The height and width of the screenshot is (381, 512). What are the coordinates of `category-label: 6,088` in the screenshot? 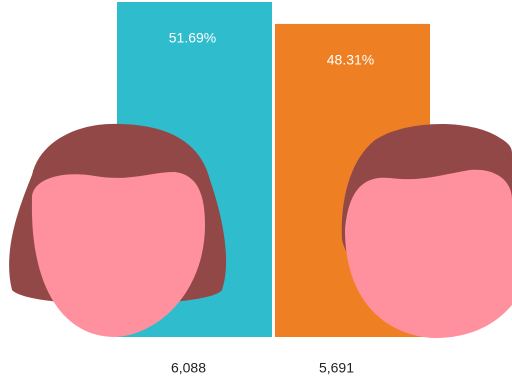 It's located at (188, 368).